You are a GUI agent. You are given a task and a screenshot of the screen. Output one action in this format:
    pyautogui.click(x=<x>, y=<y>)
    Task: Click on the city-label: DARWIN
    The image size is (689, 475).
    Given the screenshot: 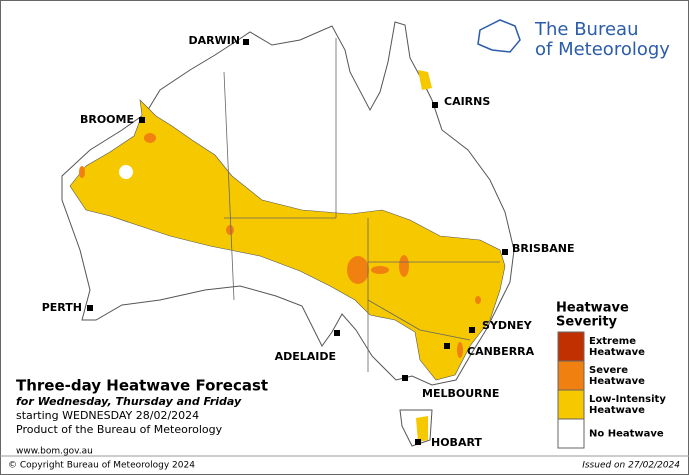 What is the action you would take?
    pyautogui.click(x=214, y=40)
    